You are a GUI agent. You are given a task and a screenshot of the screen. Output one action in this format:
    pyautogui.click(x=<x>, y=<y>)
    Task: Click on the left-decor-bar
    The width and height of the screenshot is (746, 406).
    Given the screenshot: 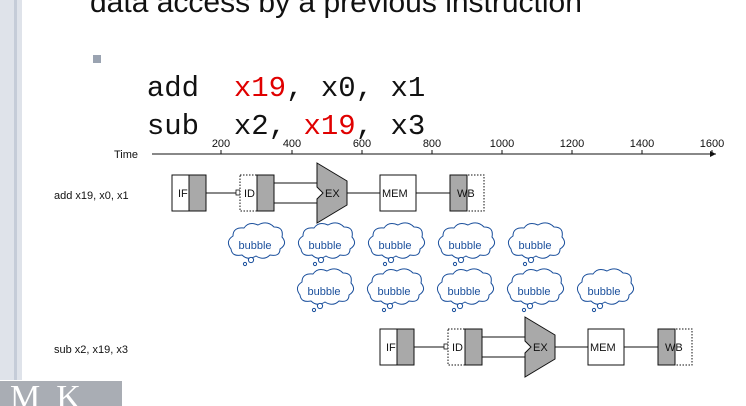 What is the action you would take?
    pyautogui.click(x=11, y=190)
    